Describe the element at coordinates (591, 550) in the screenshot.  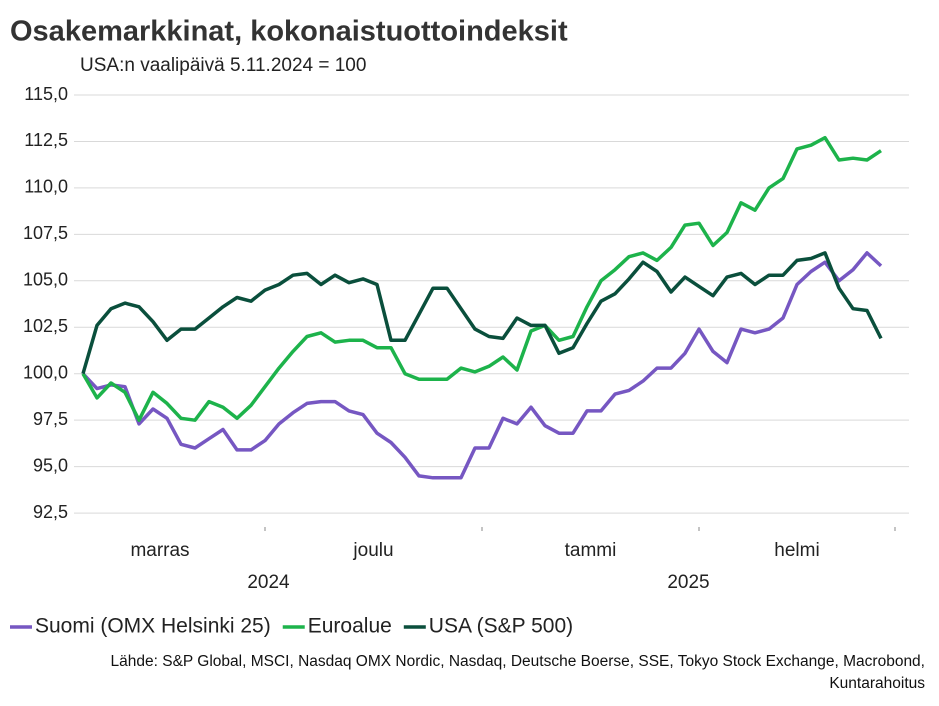
I see `month-label: tammi` at that location.